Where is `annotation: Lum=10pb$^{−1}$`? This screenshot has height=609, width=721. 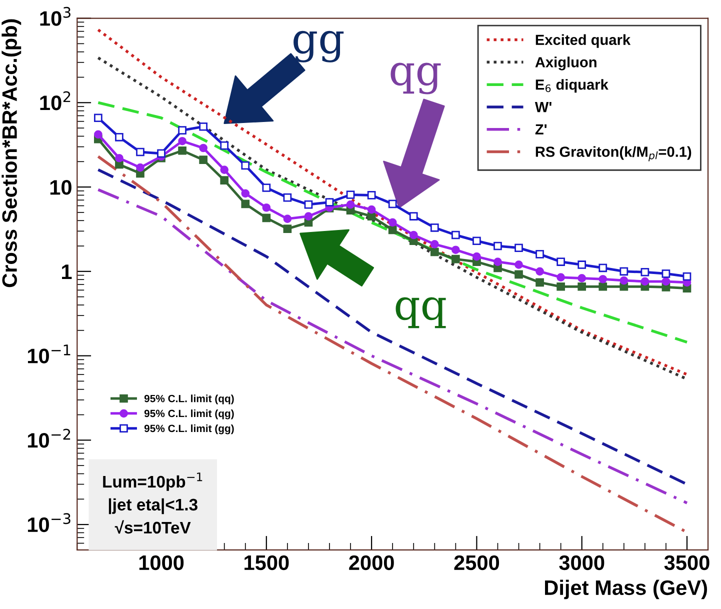
annotation: Lum=10pb$^{−1}$ is located at coordinates (152, 481).